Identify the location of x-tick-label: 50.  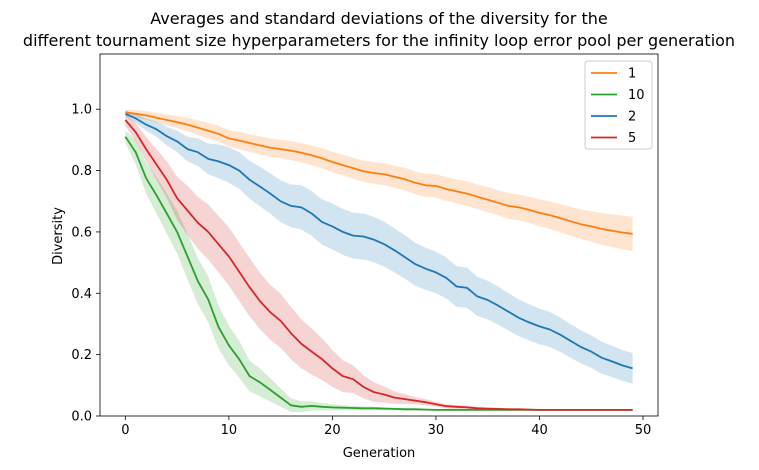
(643, 430).